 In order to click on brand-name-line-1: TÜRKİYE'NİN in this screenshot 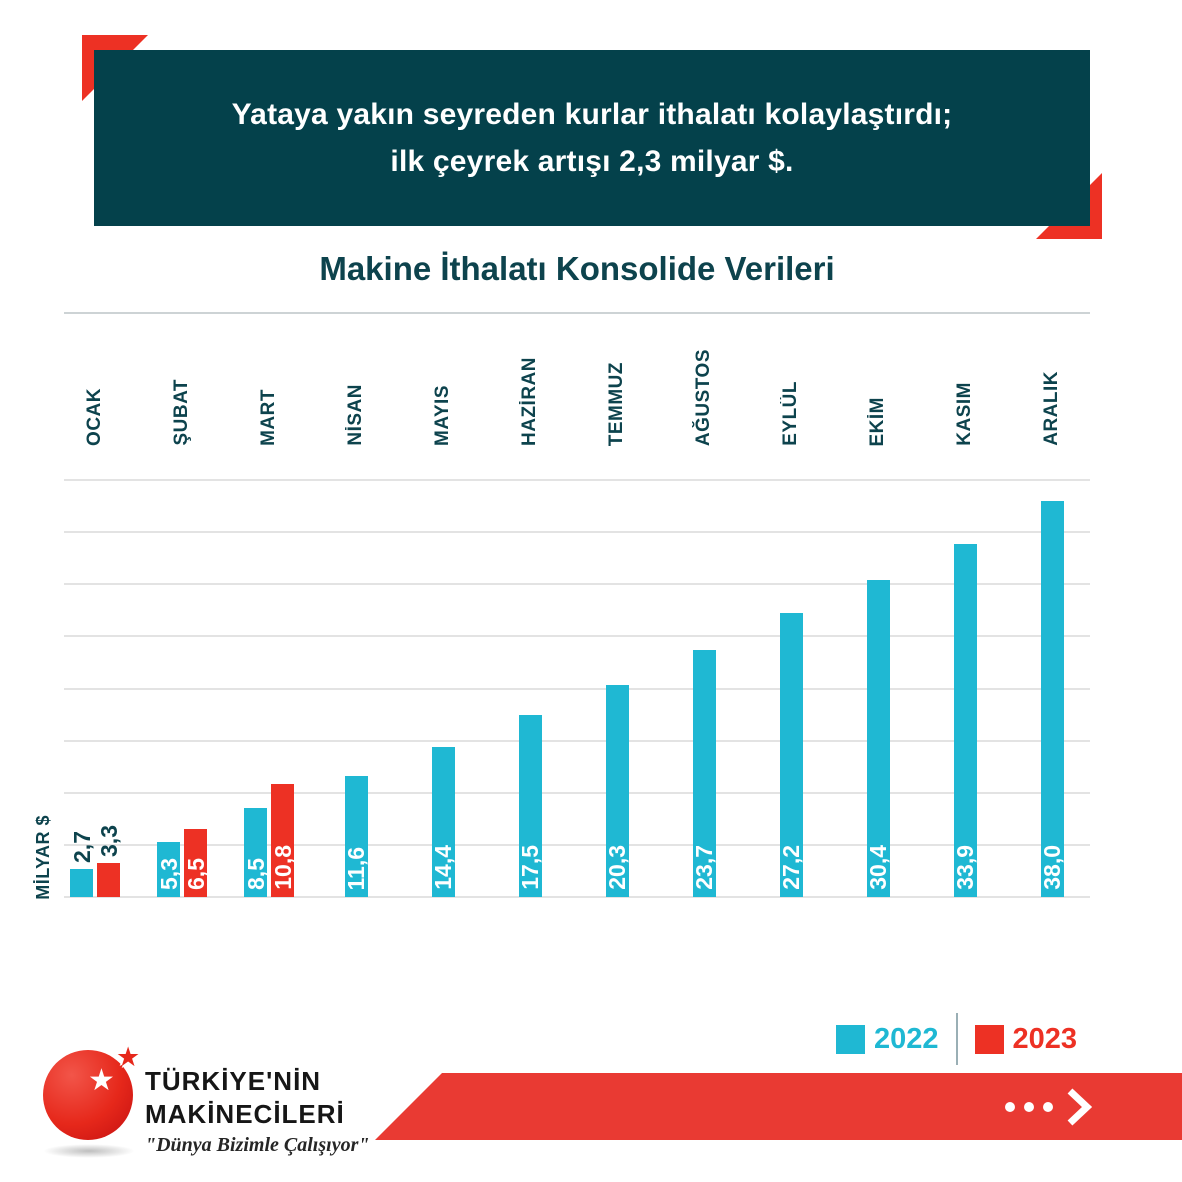, I will do `click(233, 1081)`.